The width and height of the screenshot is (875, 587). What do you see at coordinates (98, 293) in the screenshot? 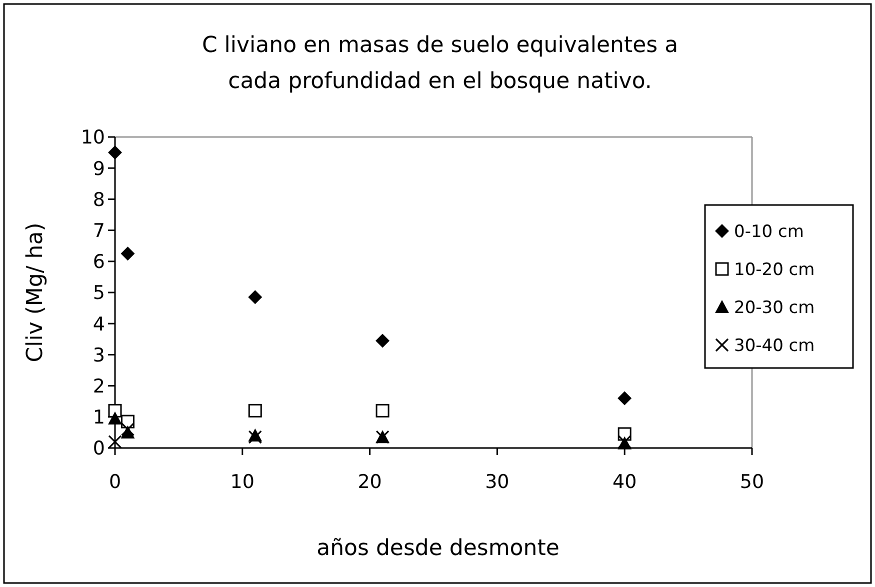
I see `y-tick-label: 5` at bounding box center [98, 293].